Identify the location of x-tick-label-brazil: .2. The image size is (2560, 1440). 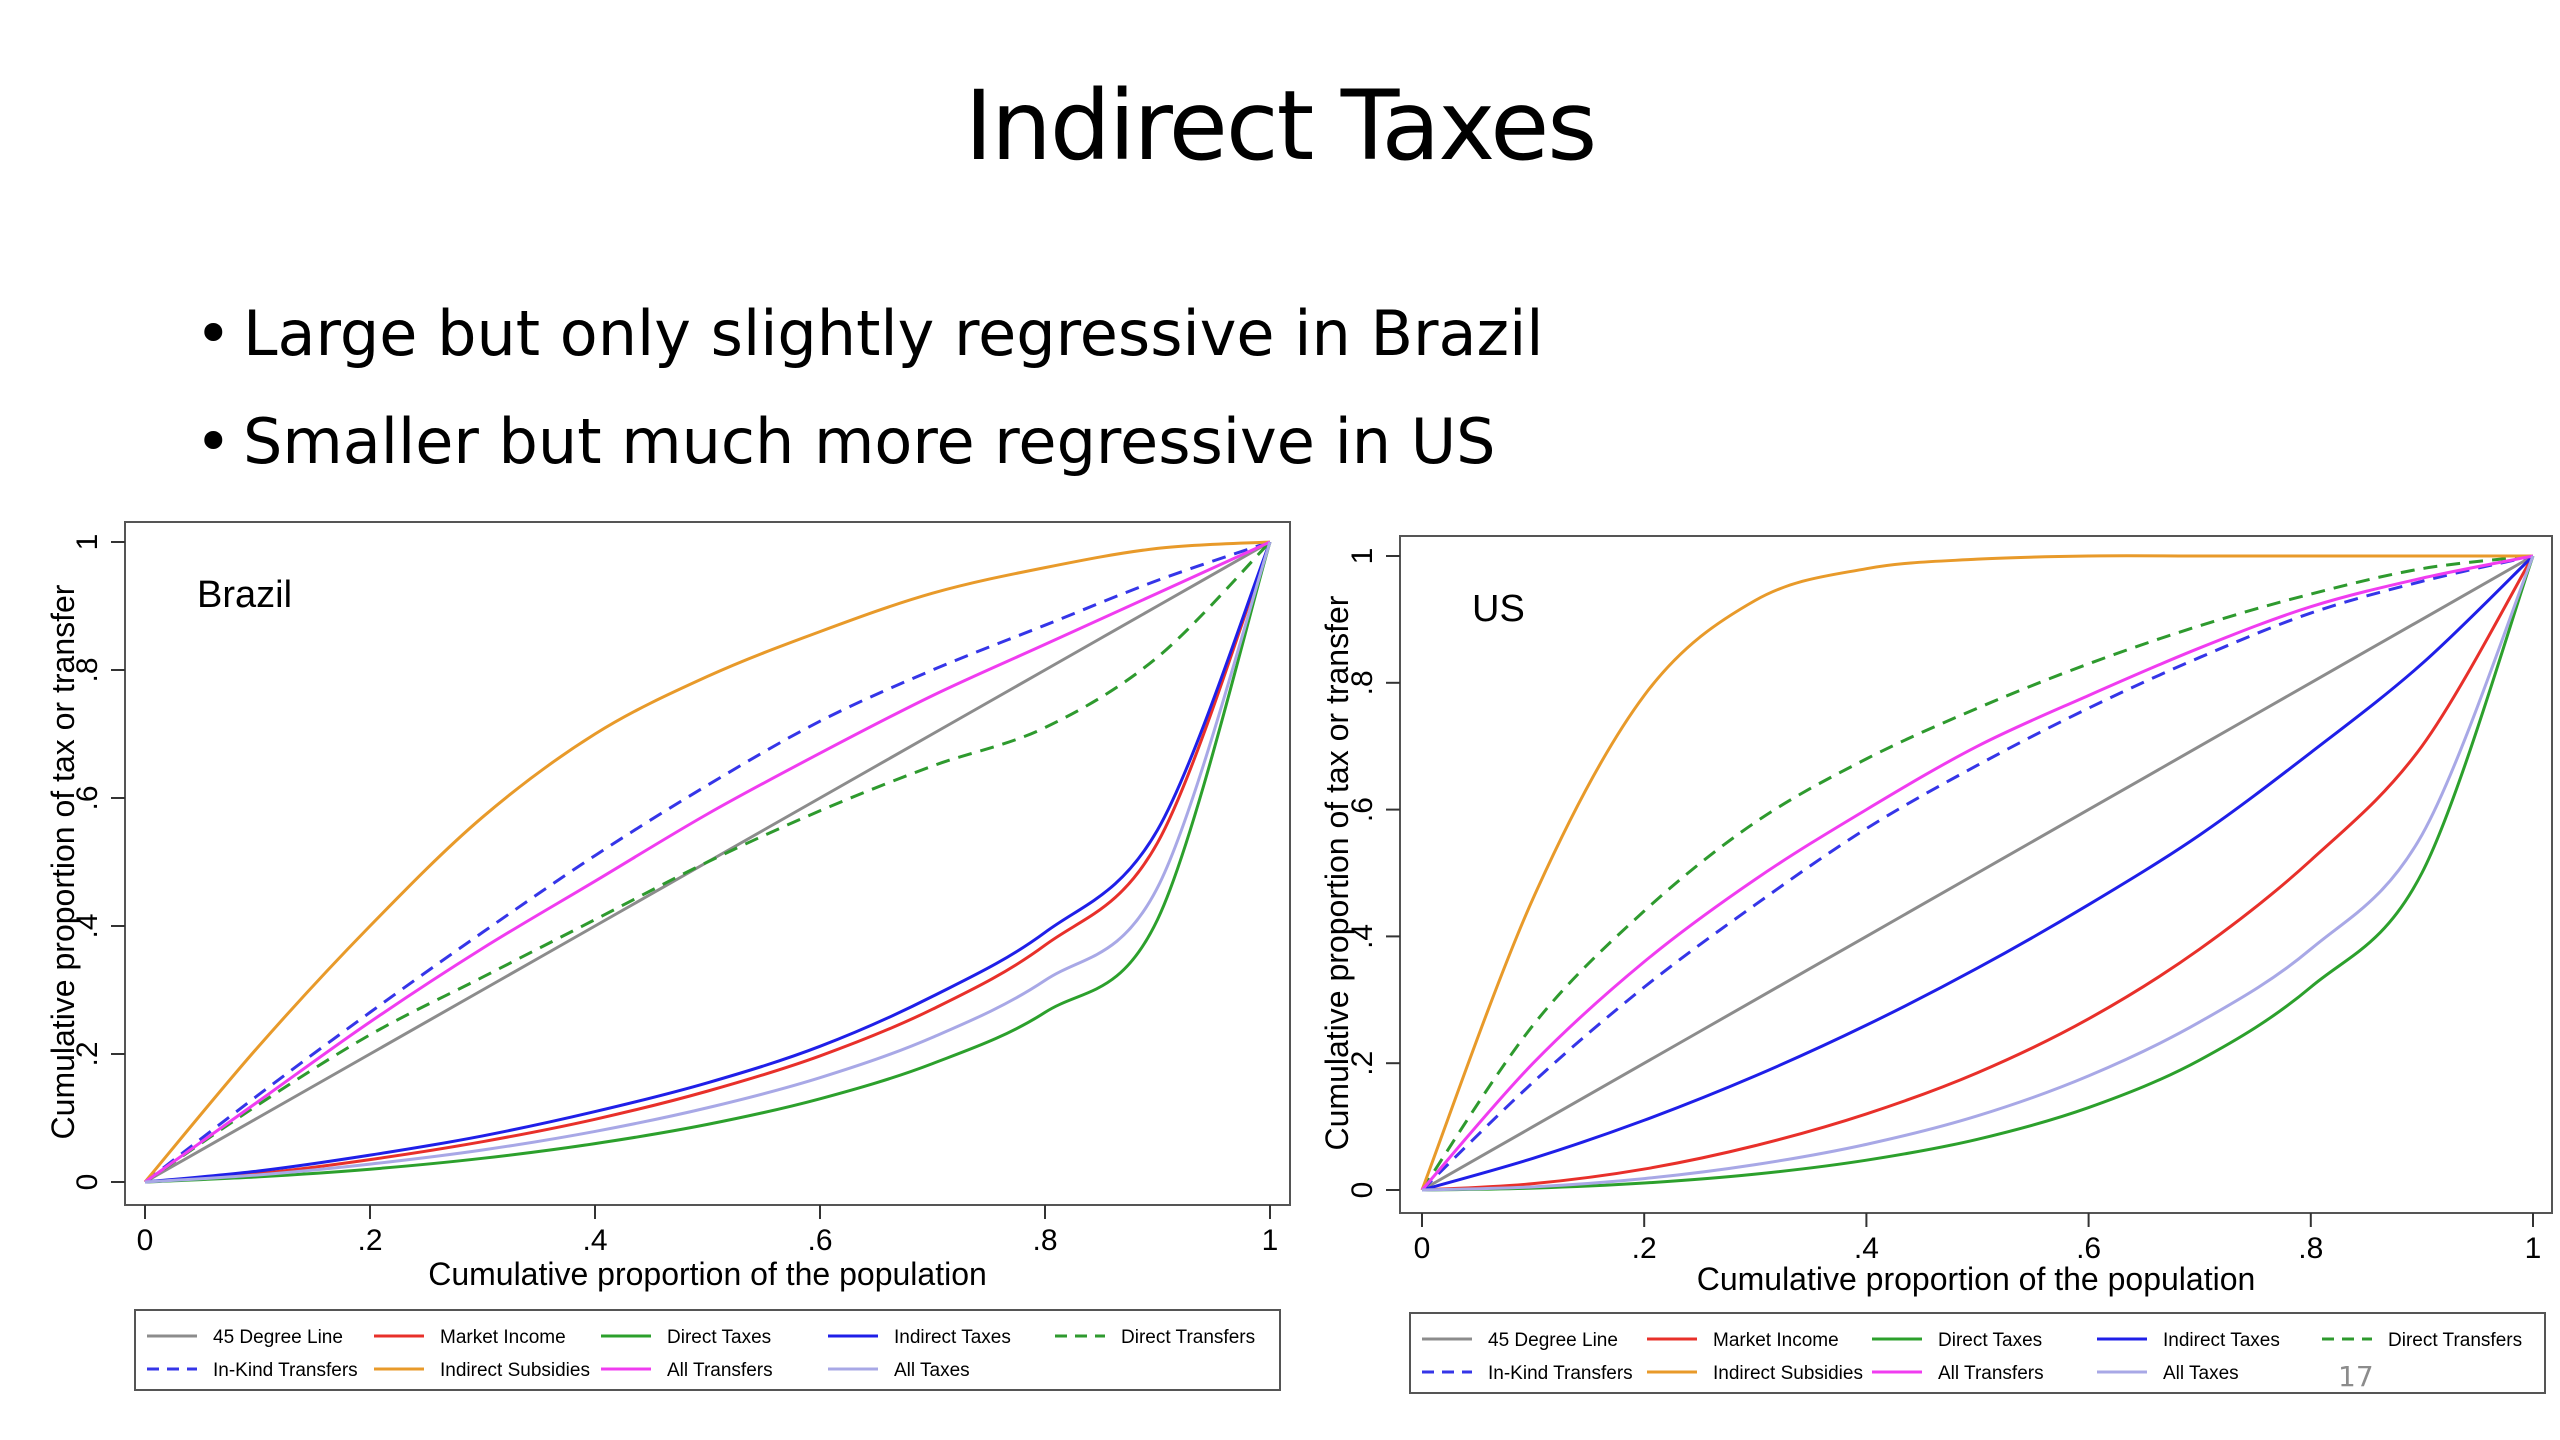
(369, 1240).